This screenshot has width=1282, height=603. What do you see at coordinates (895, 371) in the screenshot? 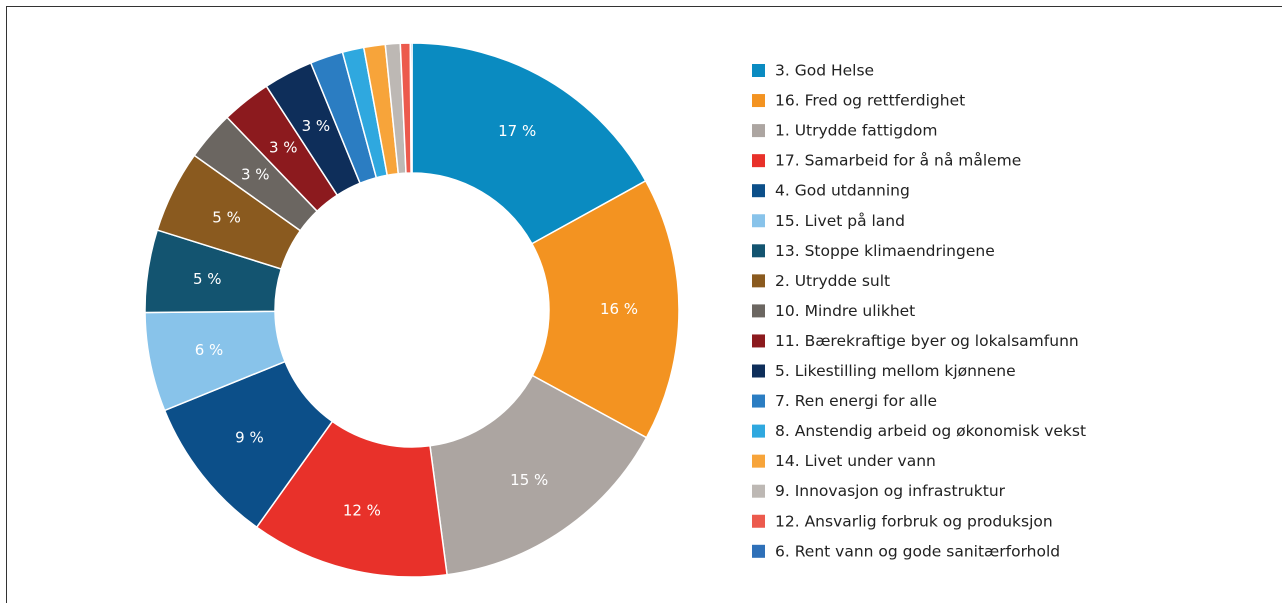
I see `legend-label: 5. Likestilling mellom kjønnene` at bounding box center [895, 371].